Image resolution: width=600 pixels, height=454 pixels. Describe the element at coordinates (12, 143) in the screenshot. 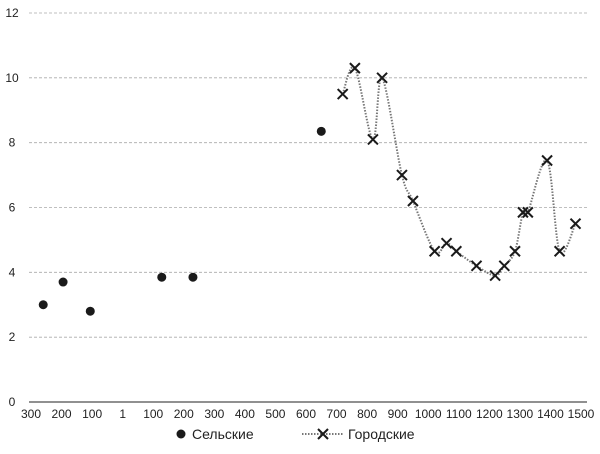

I see `y-tick-label: 8` at that location.